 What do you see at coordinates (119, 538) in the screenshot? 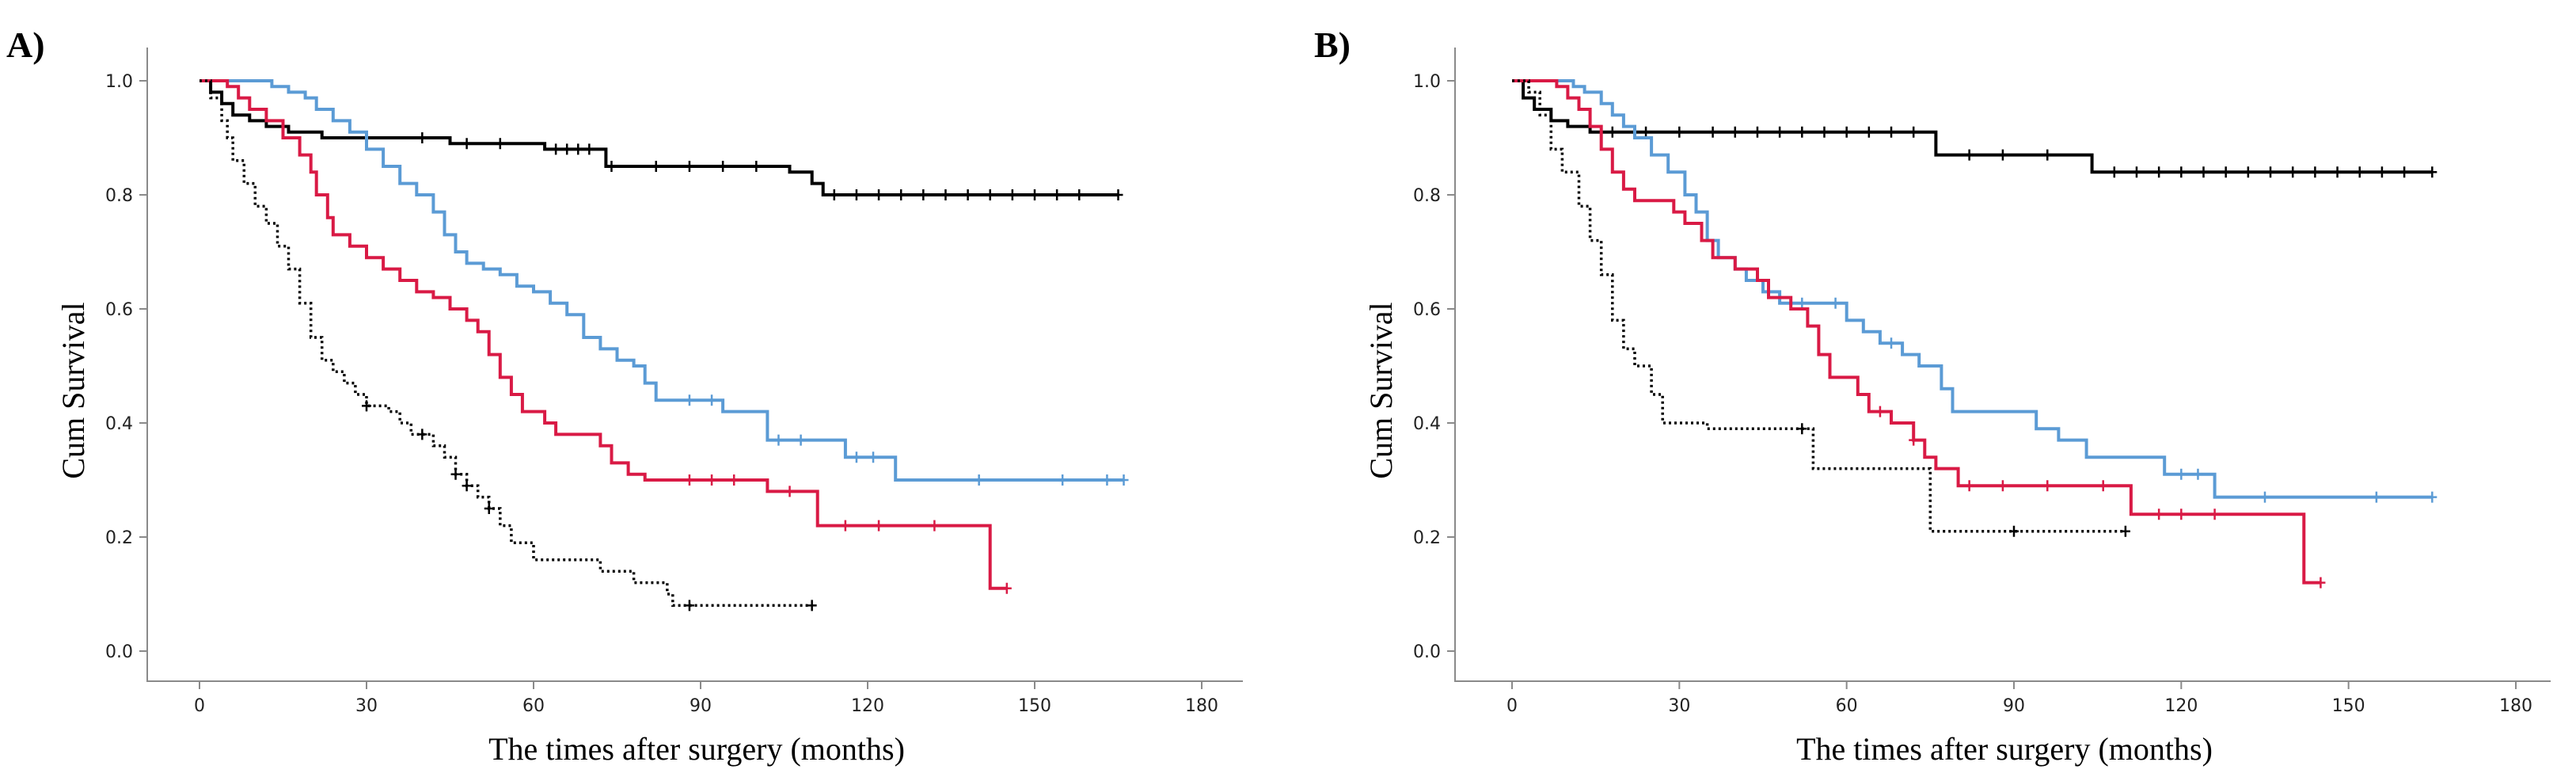
I see `panel-a-y-tick-label: 0.2` at bounding box center [119, 538].